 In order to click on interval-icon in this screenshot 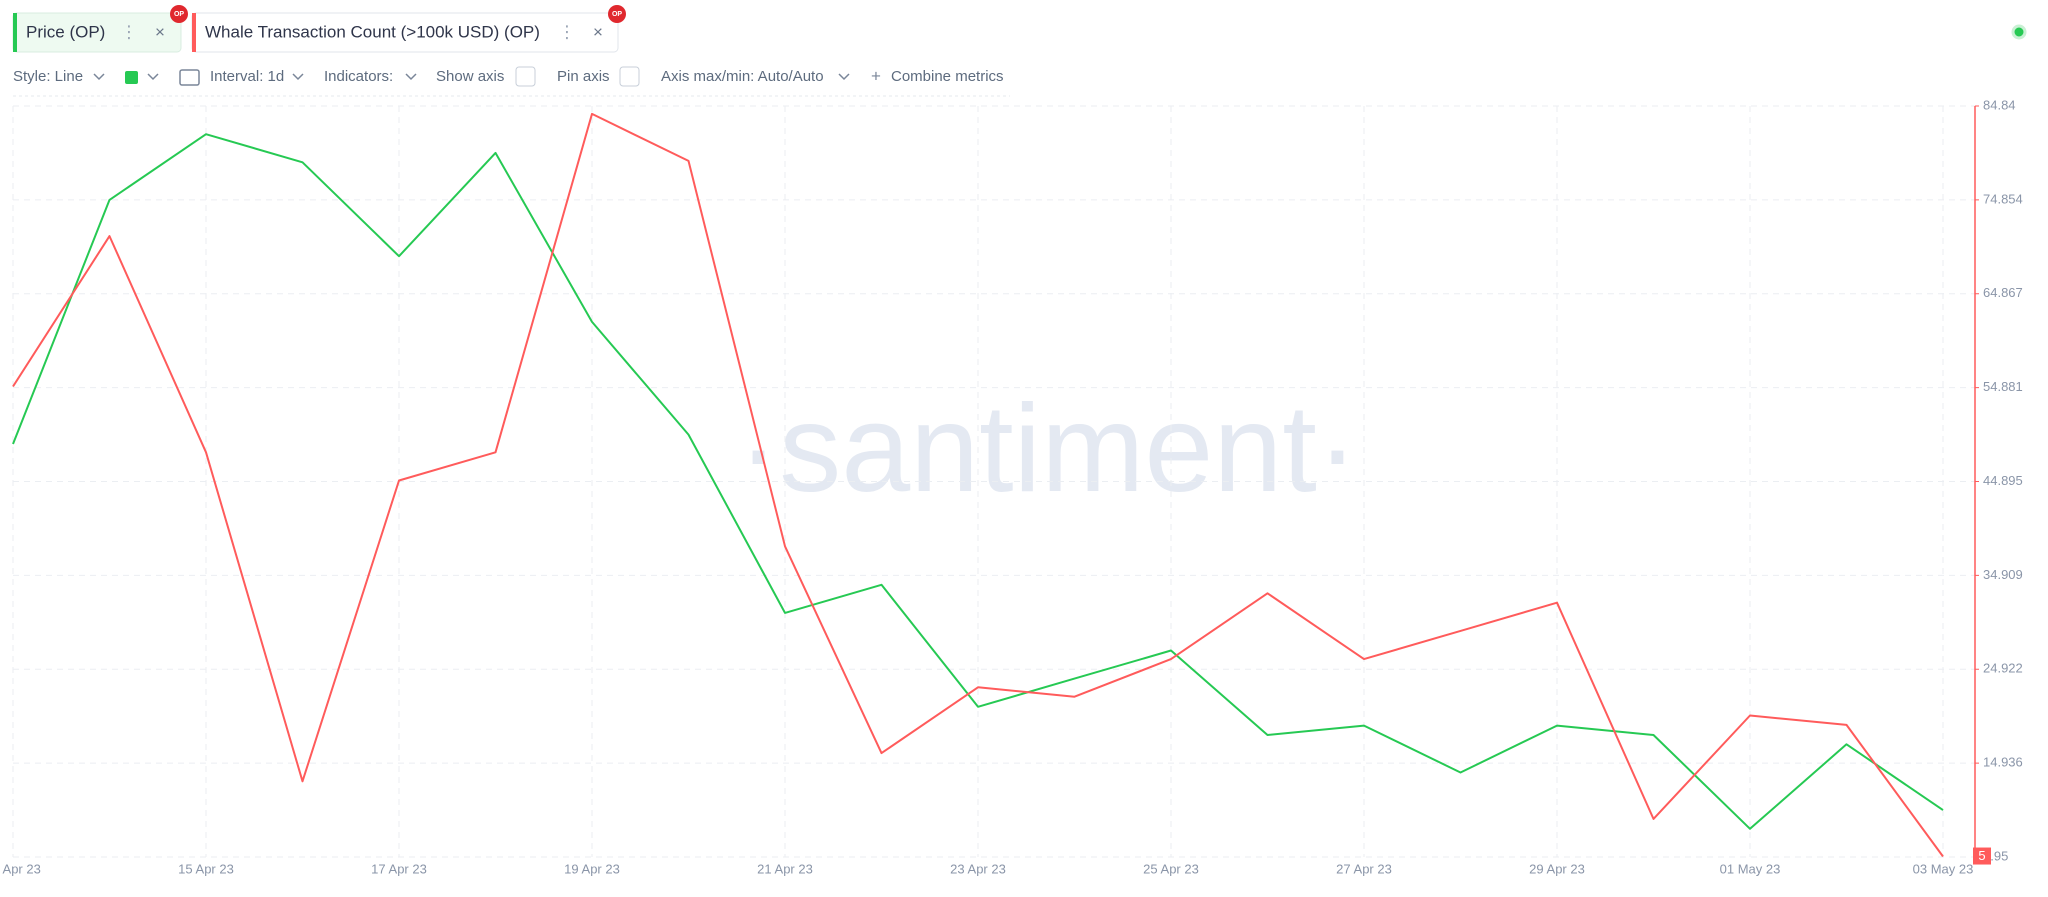, I will do `click(189, 77)`.